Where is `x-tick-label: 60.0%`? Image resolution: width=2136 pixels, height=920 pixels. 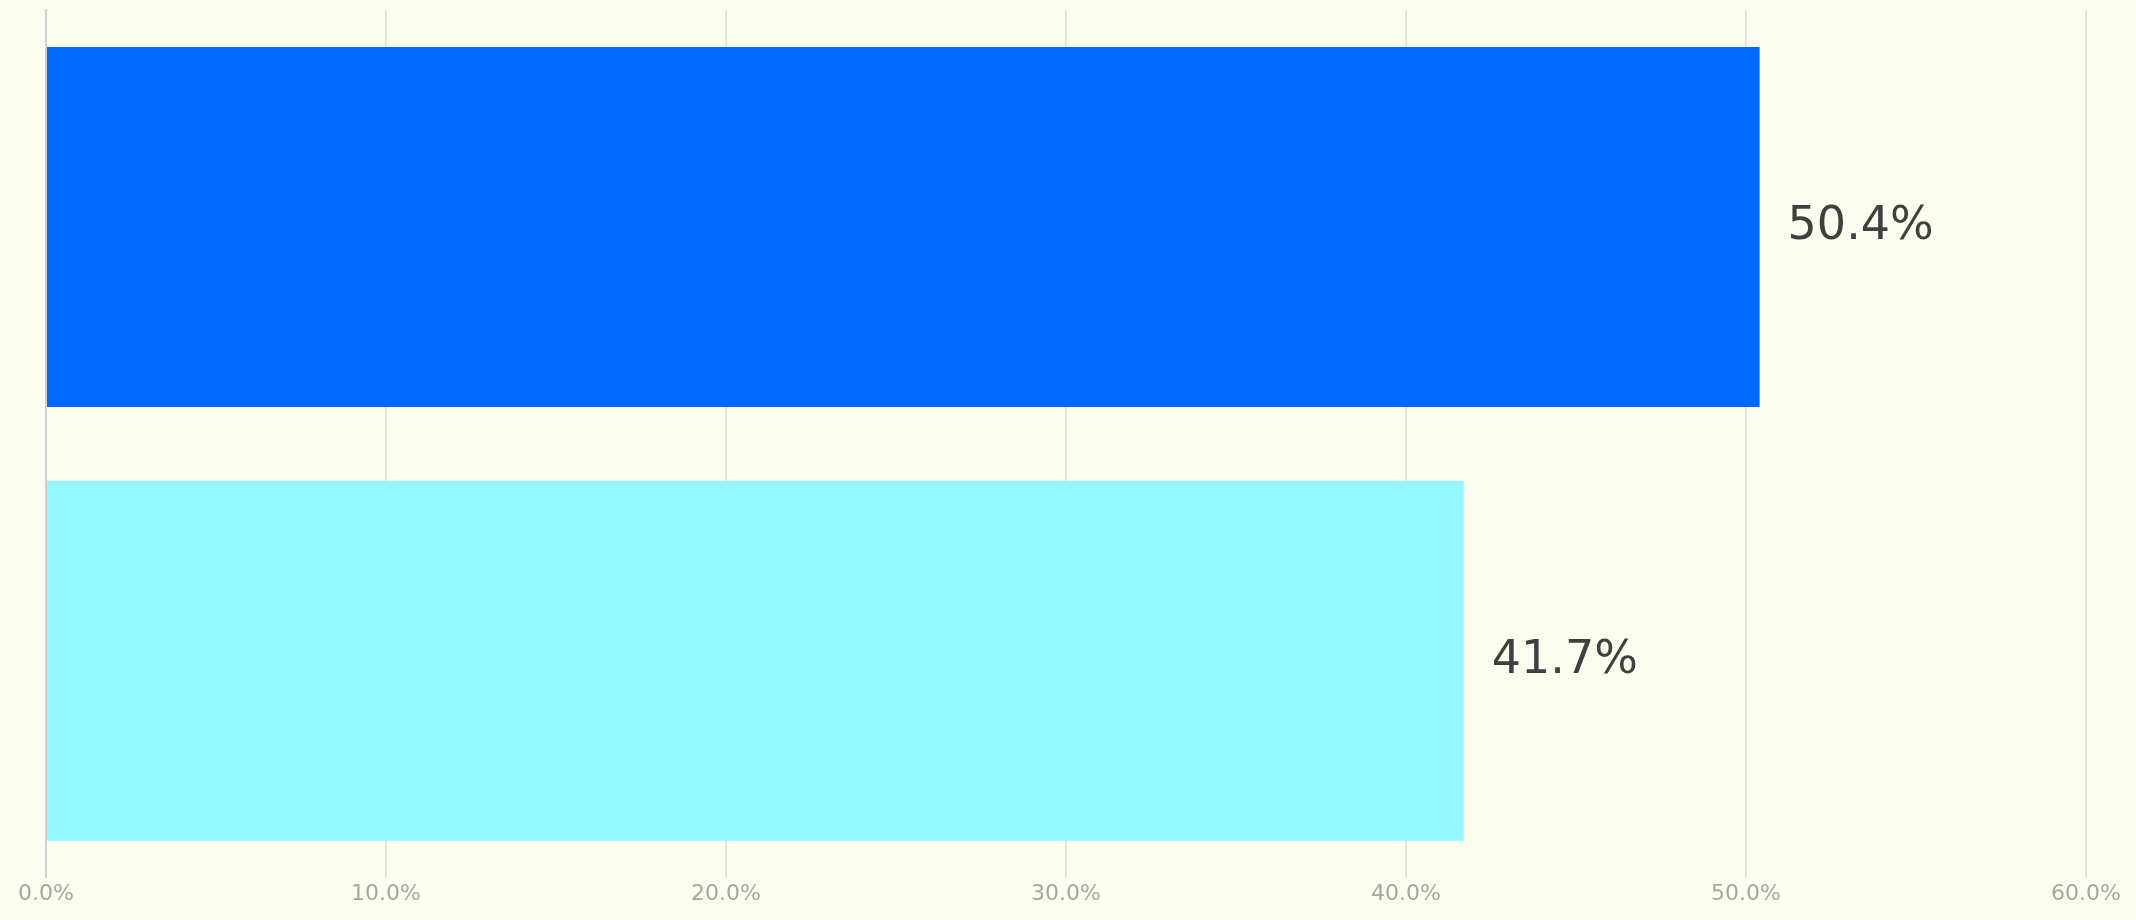 x-tick-label: 60.0% is located at coordinates (2086, 892).